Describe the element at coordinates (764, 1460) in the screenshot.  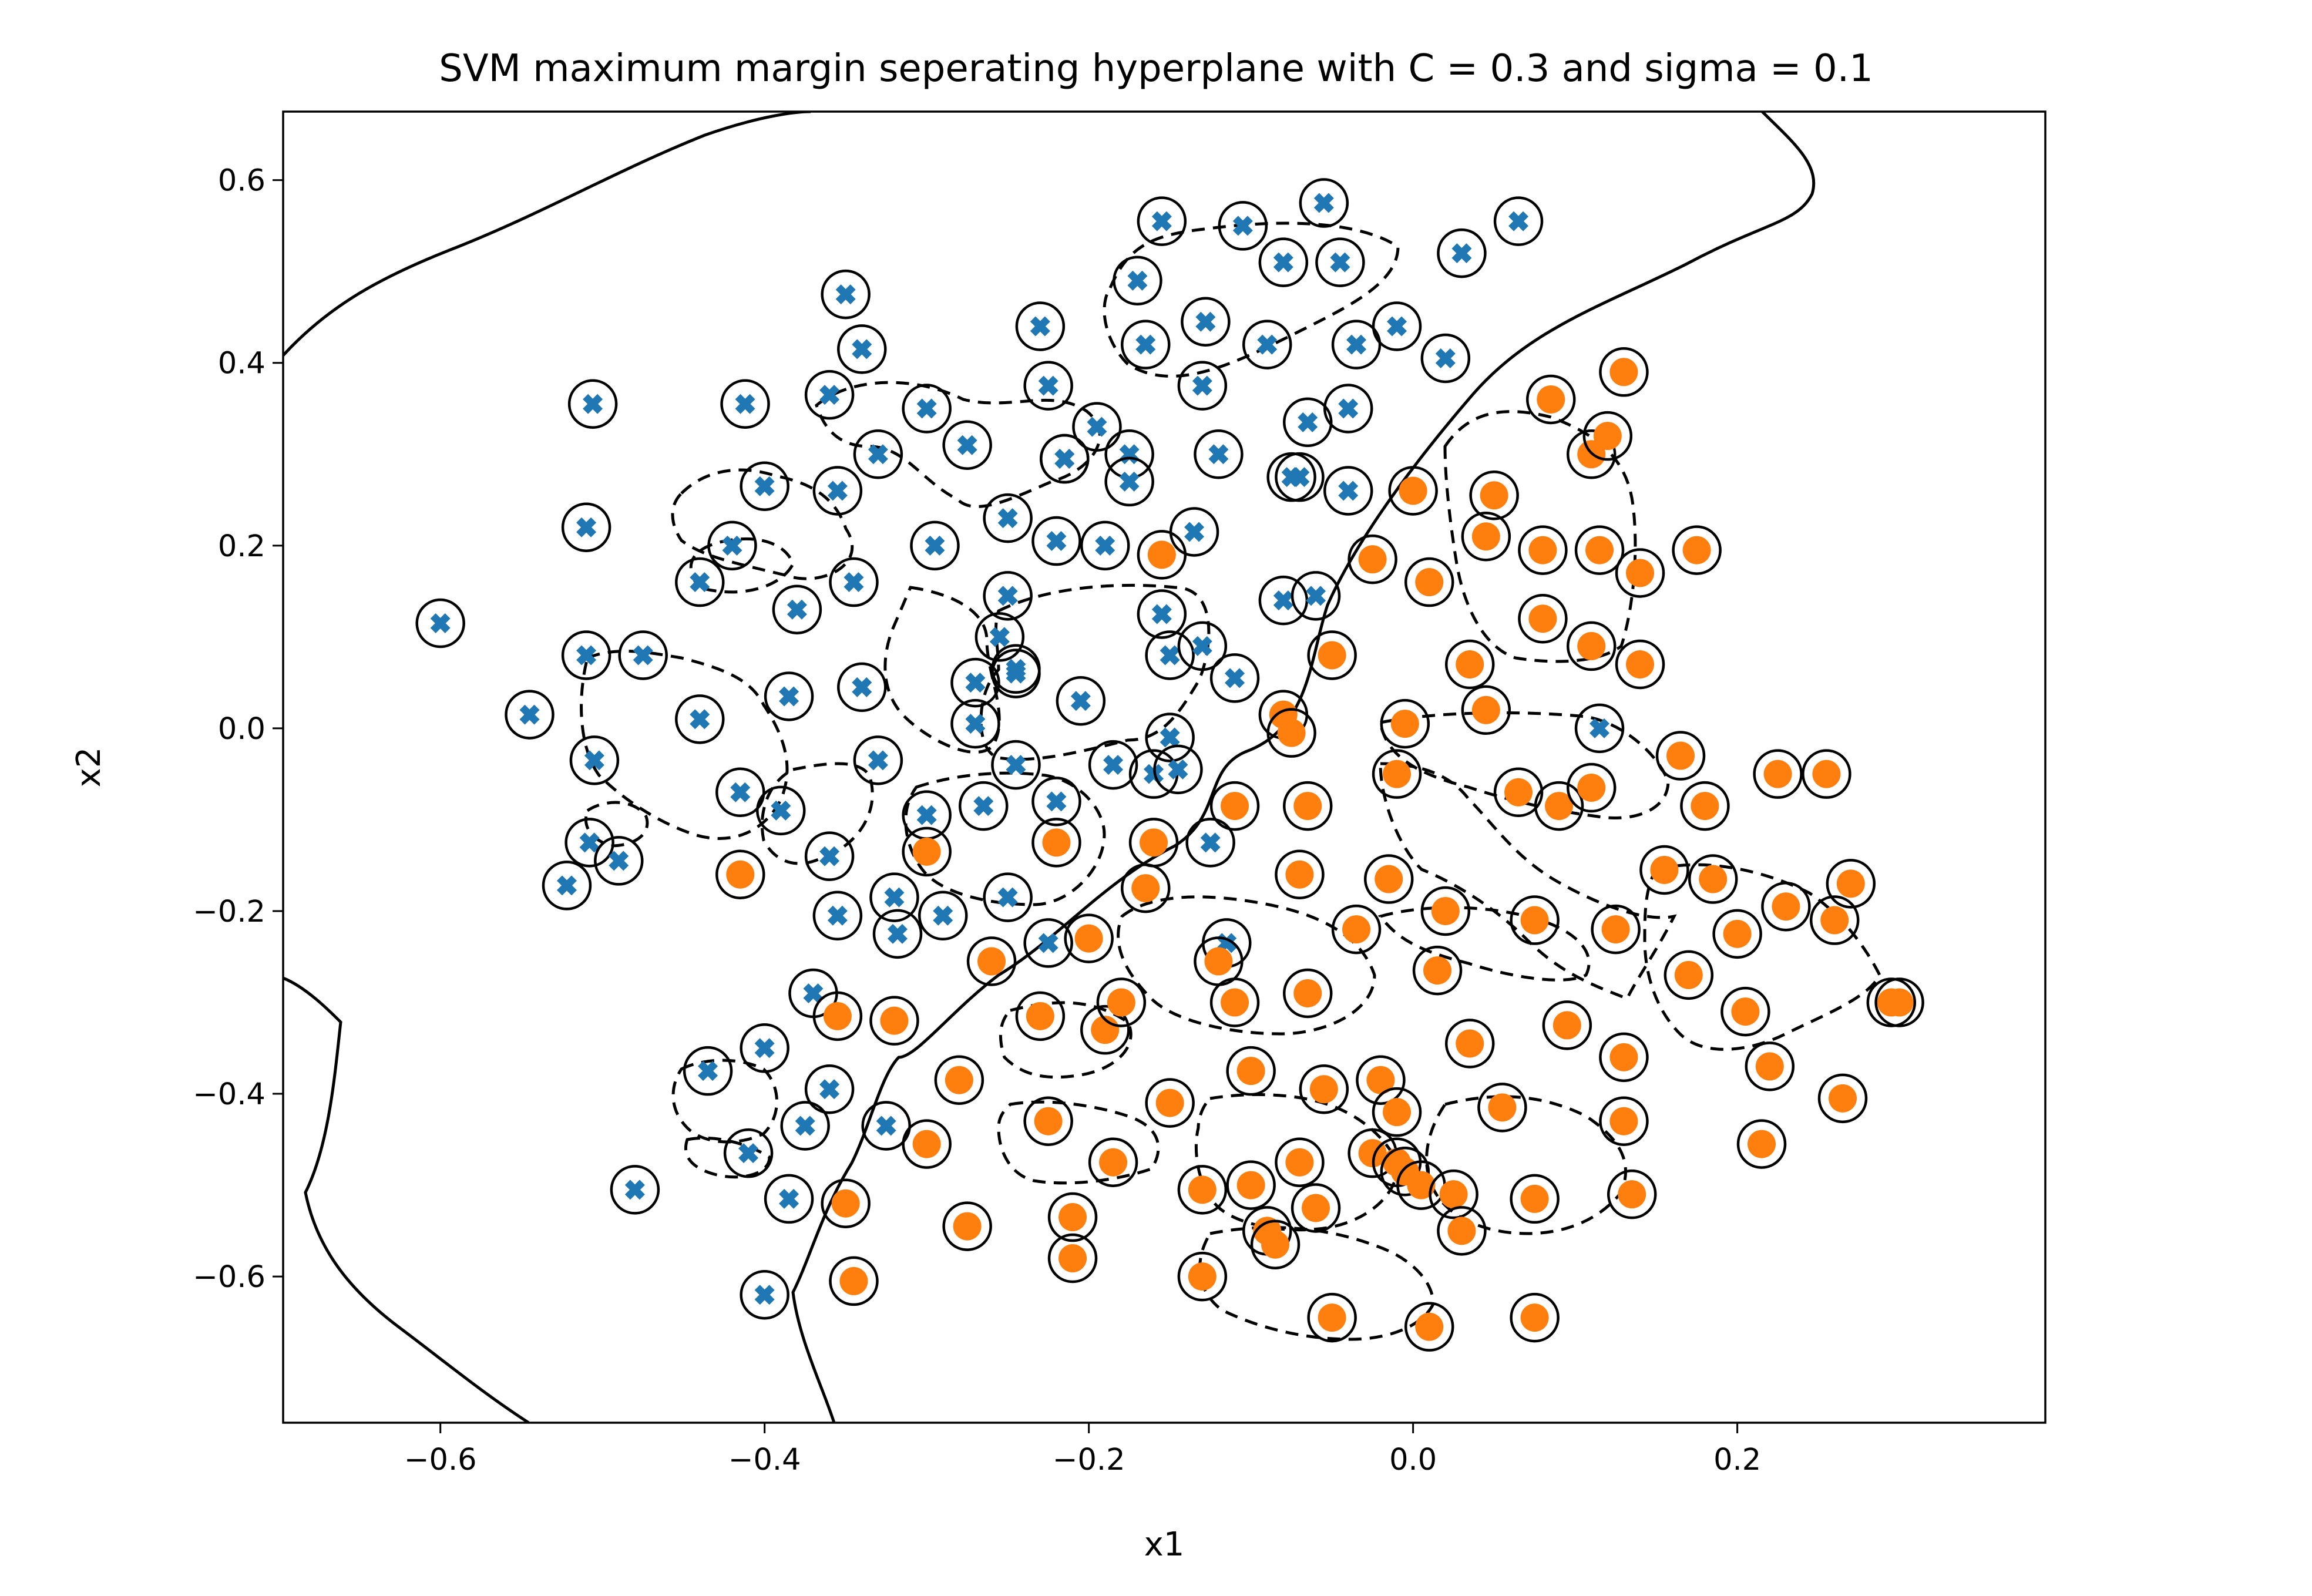
I see `x-tick-label: −0.4` at that location.